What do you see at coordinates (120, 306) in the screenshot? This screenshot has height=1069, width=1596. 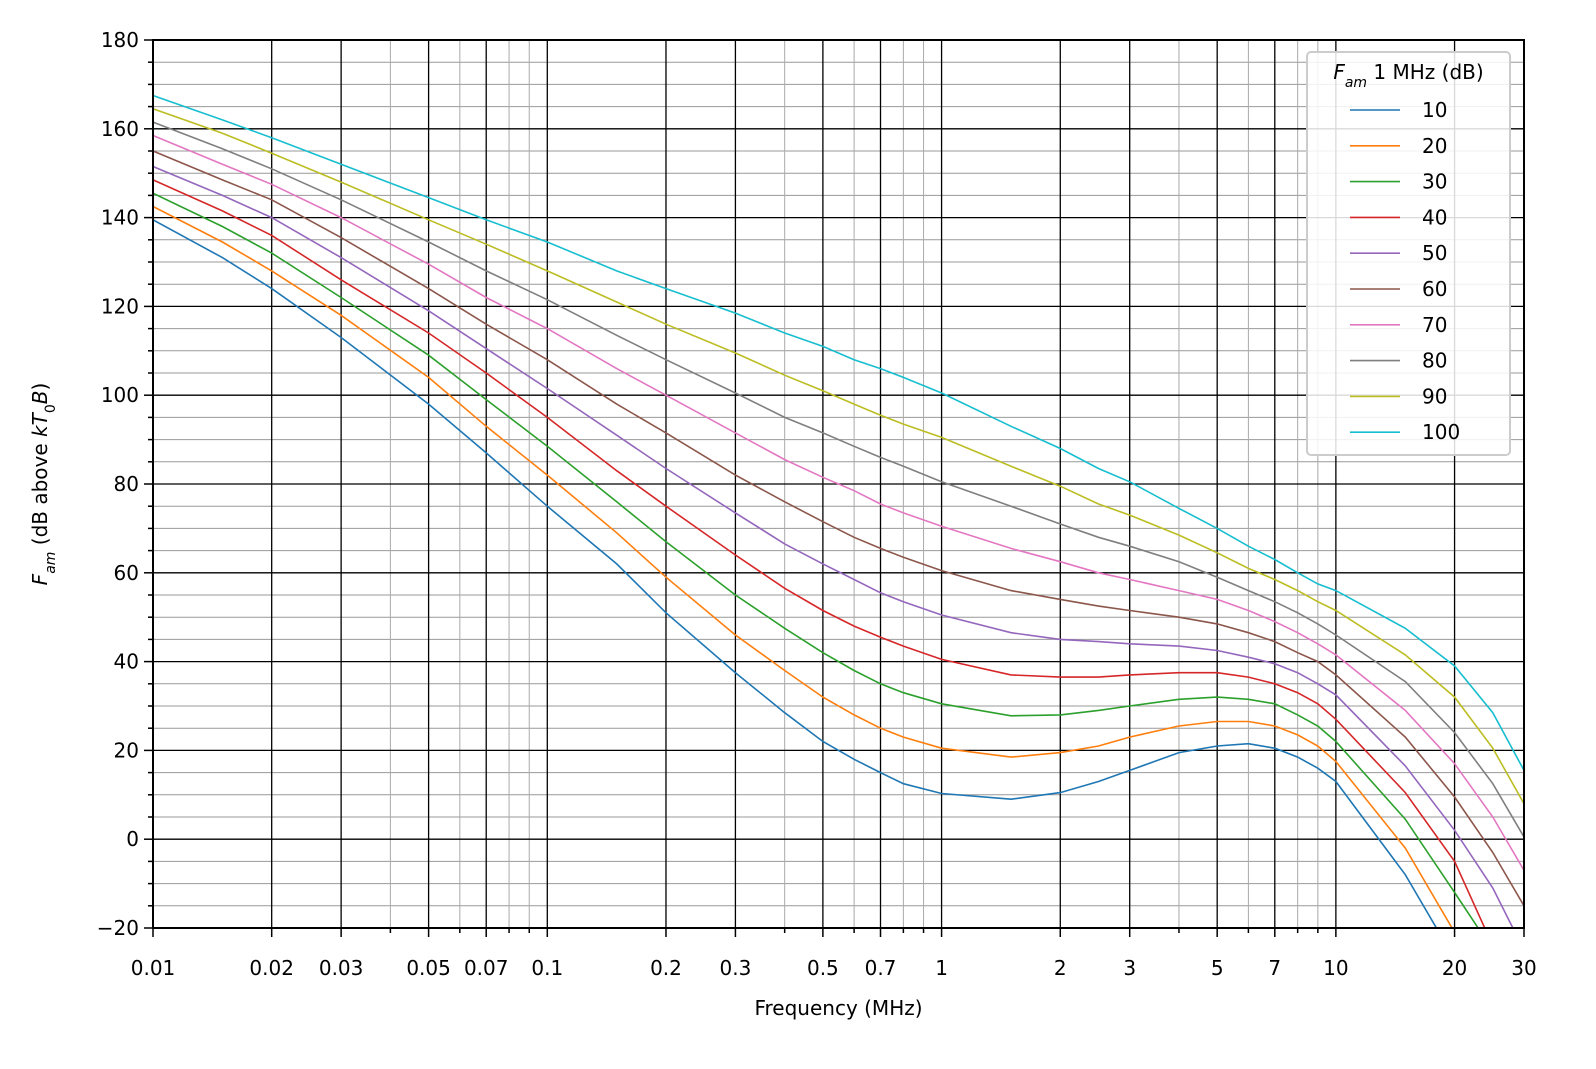 I see `y-tick-label: 120` at bounding box center [120, 306].